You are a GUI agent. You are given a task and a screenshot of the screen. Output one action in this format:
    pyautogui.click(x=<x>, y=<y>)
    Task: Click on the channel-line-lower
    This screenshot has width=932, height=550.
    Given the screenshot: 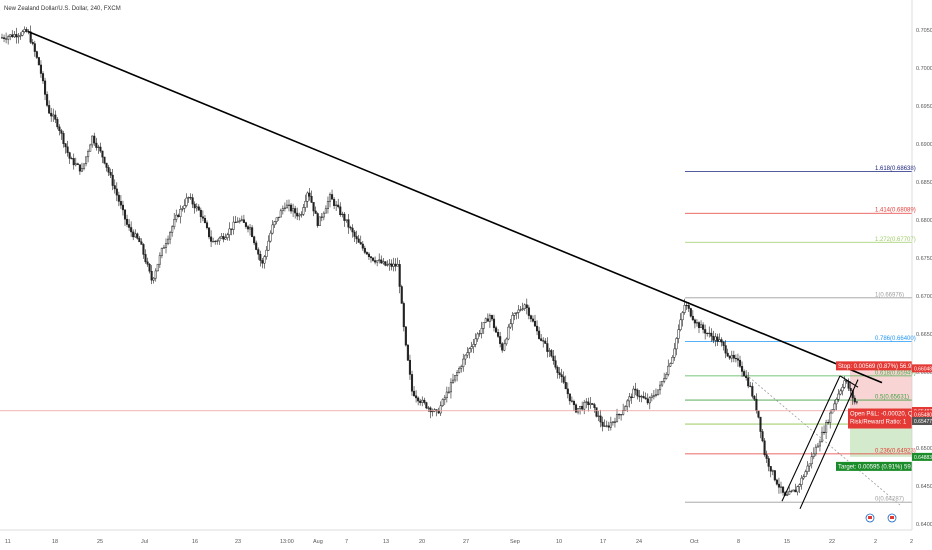 What is the action you would take?
    pyautogui.click(x=811, y=438)
    